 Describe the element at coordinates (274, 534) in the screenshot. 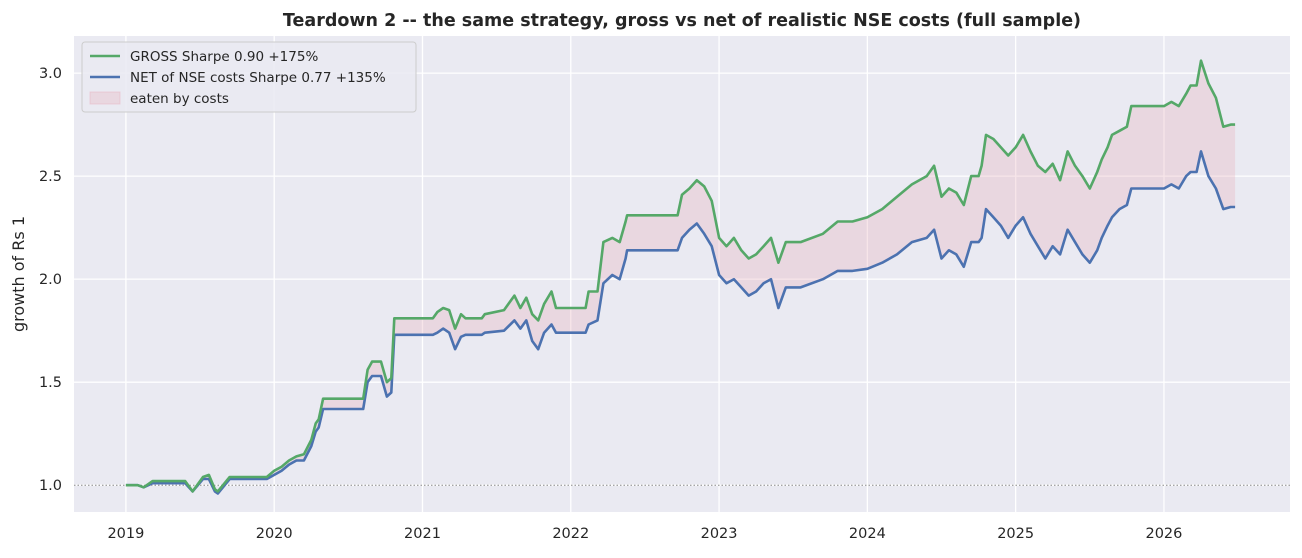

I see `x-tick-label: 2020` at that location.